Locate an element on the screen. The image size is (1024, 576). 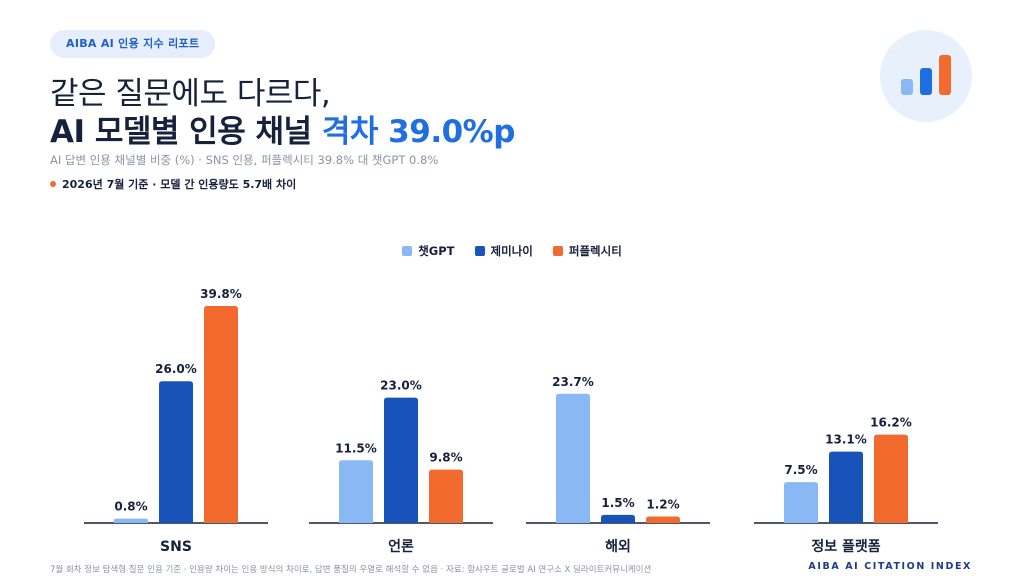
legend-label: 퍼플렉시티 is located at coordinates (595, 251).